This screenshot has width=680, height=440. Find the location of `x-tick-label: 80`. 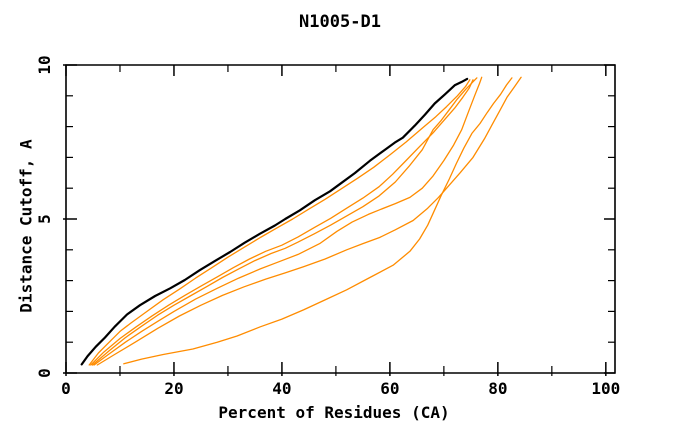

x-tick-label: 80 is located at coordinates (497, 388).